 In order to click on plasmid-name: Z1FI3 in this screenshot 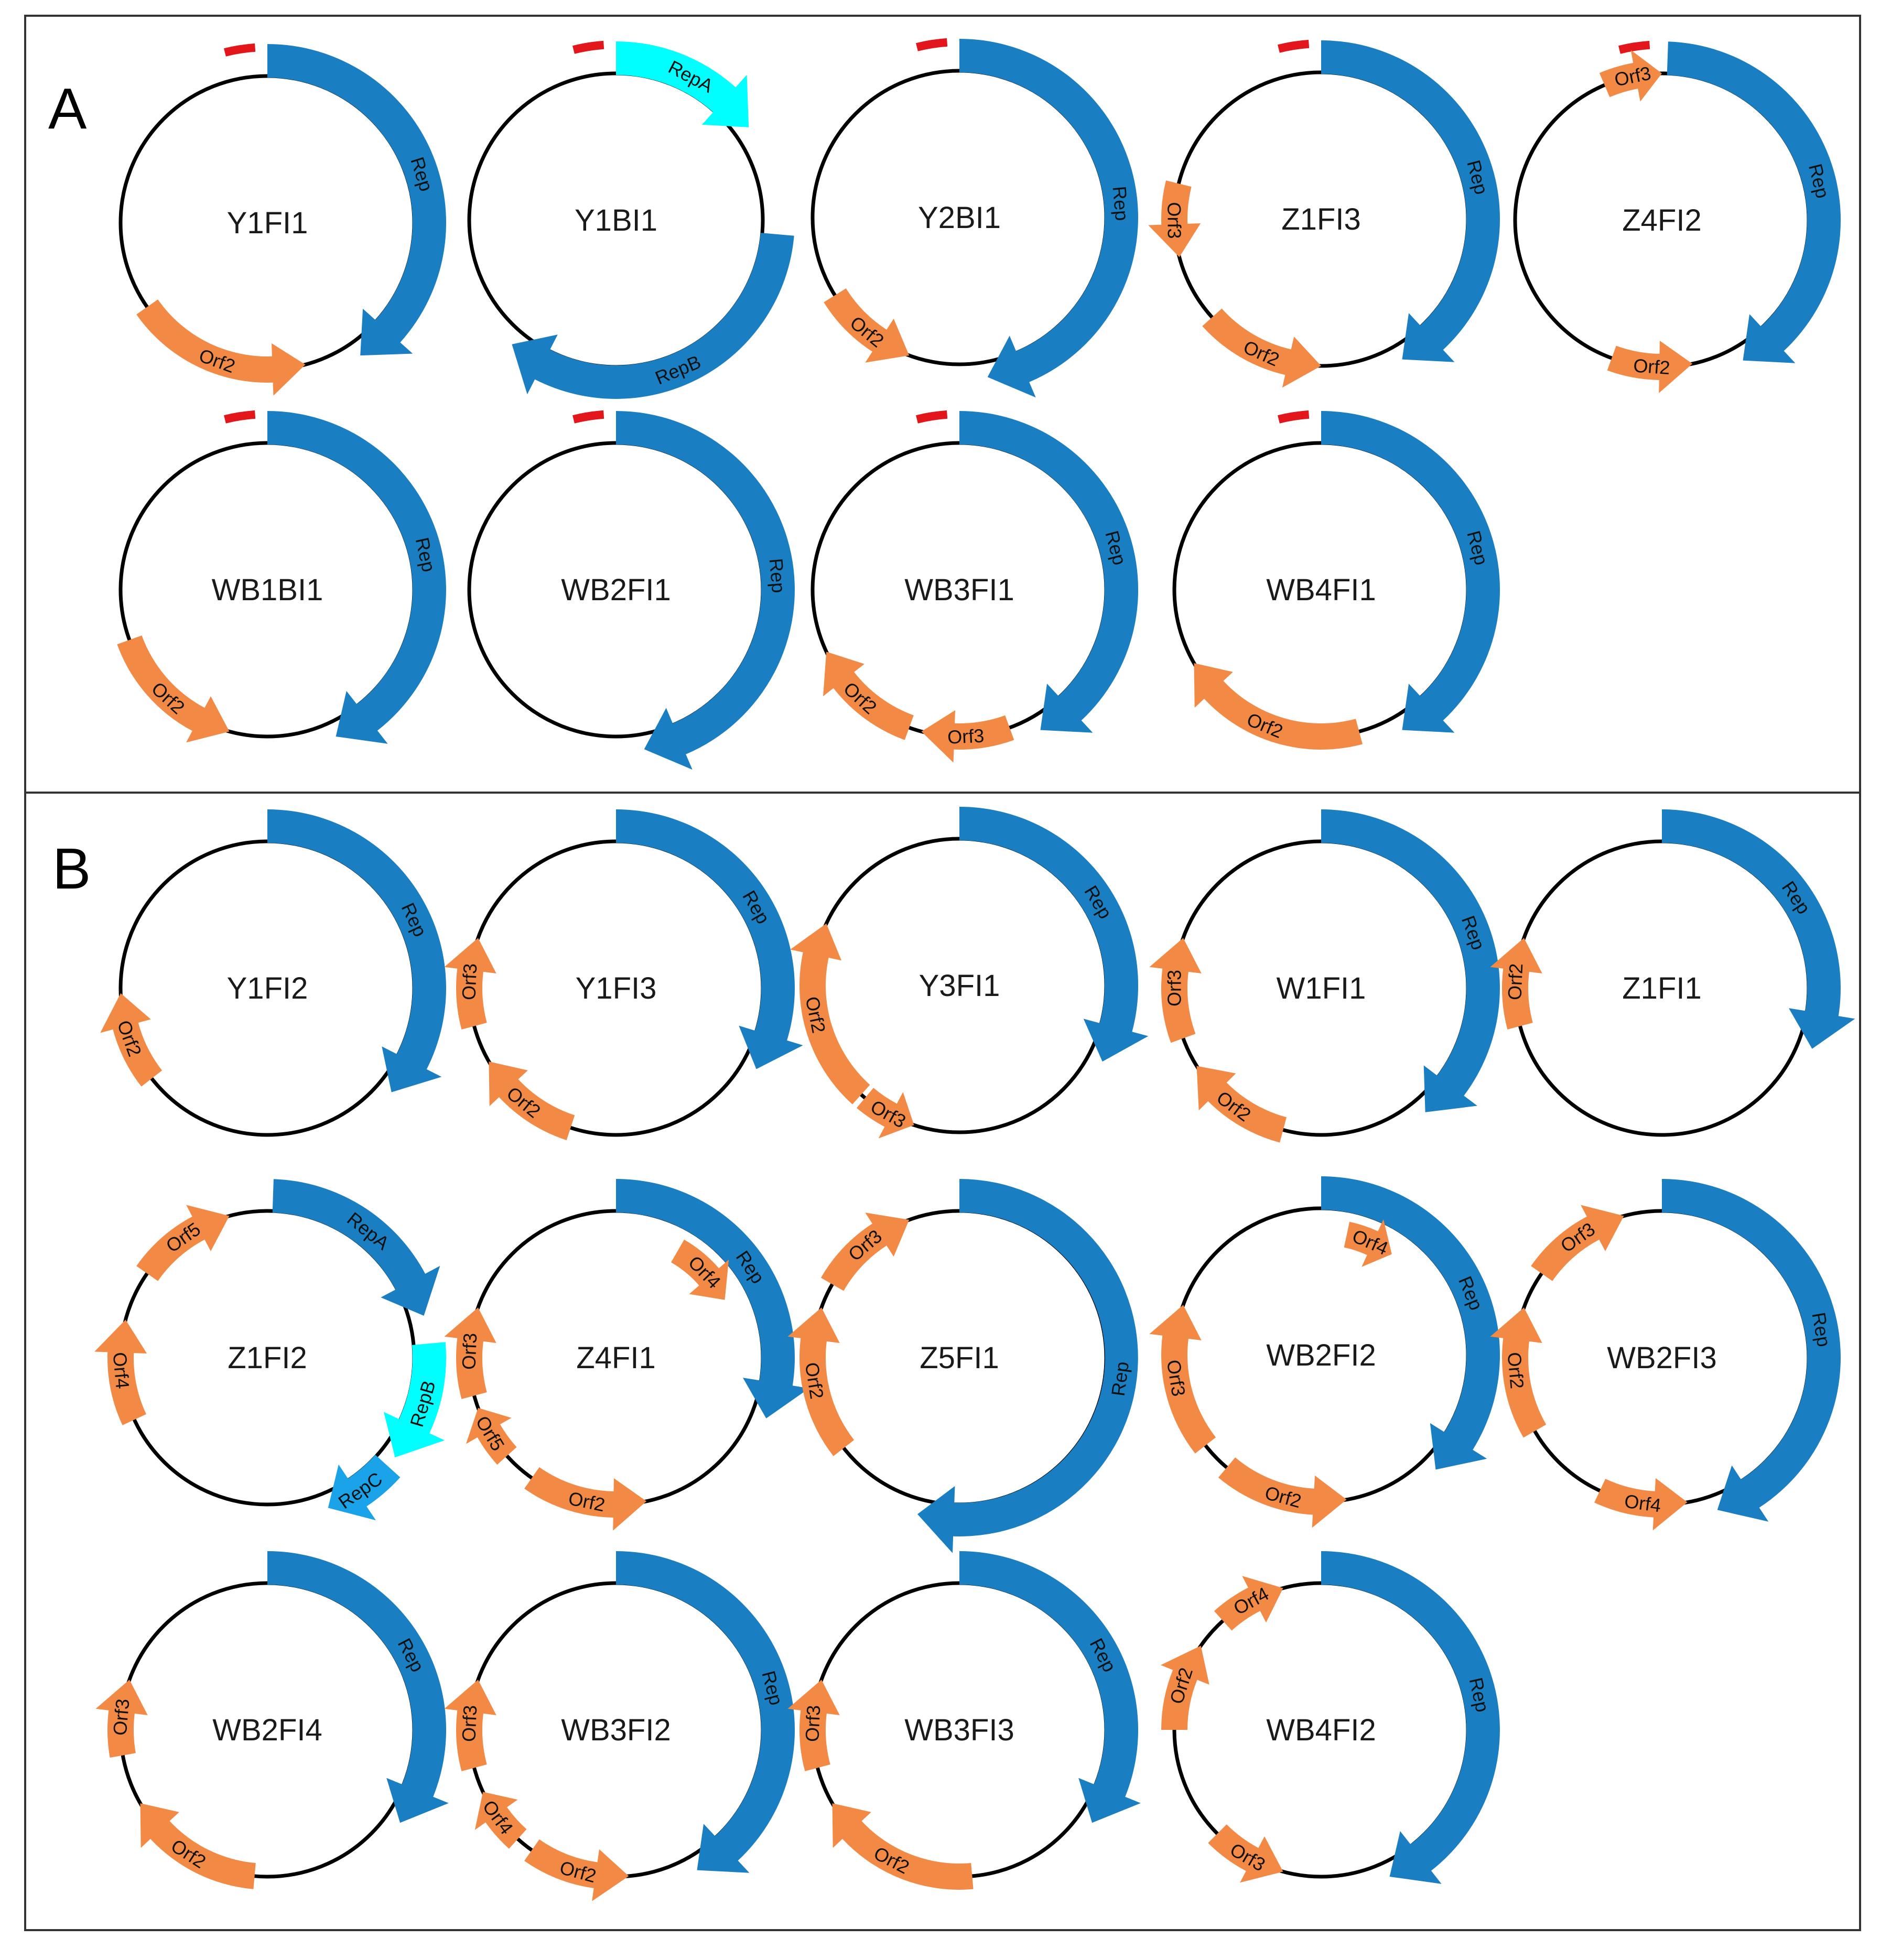, I will do `click(1321, 219)`.